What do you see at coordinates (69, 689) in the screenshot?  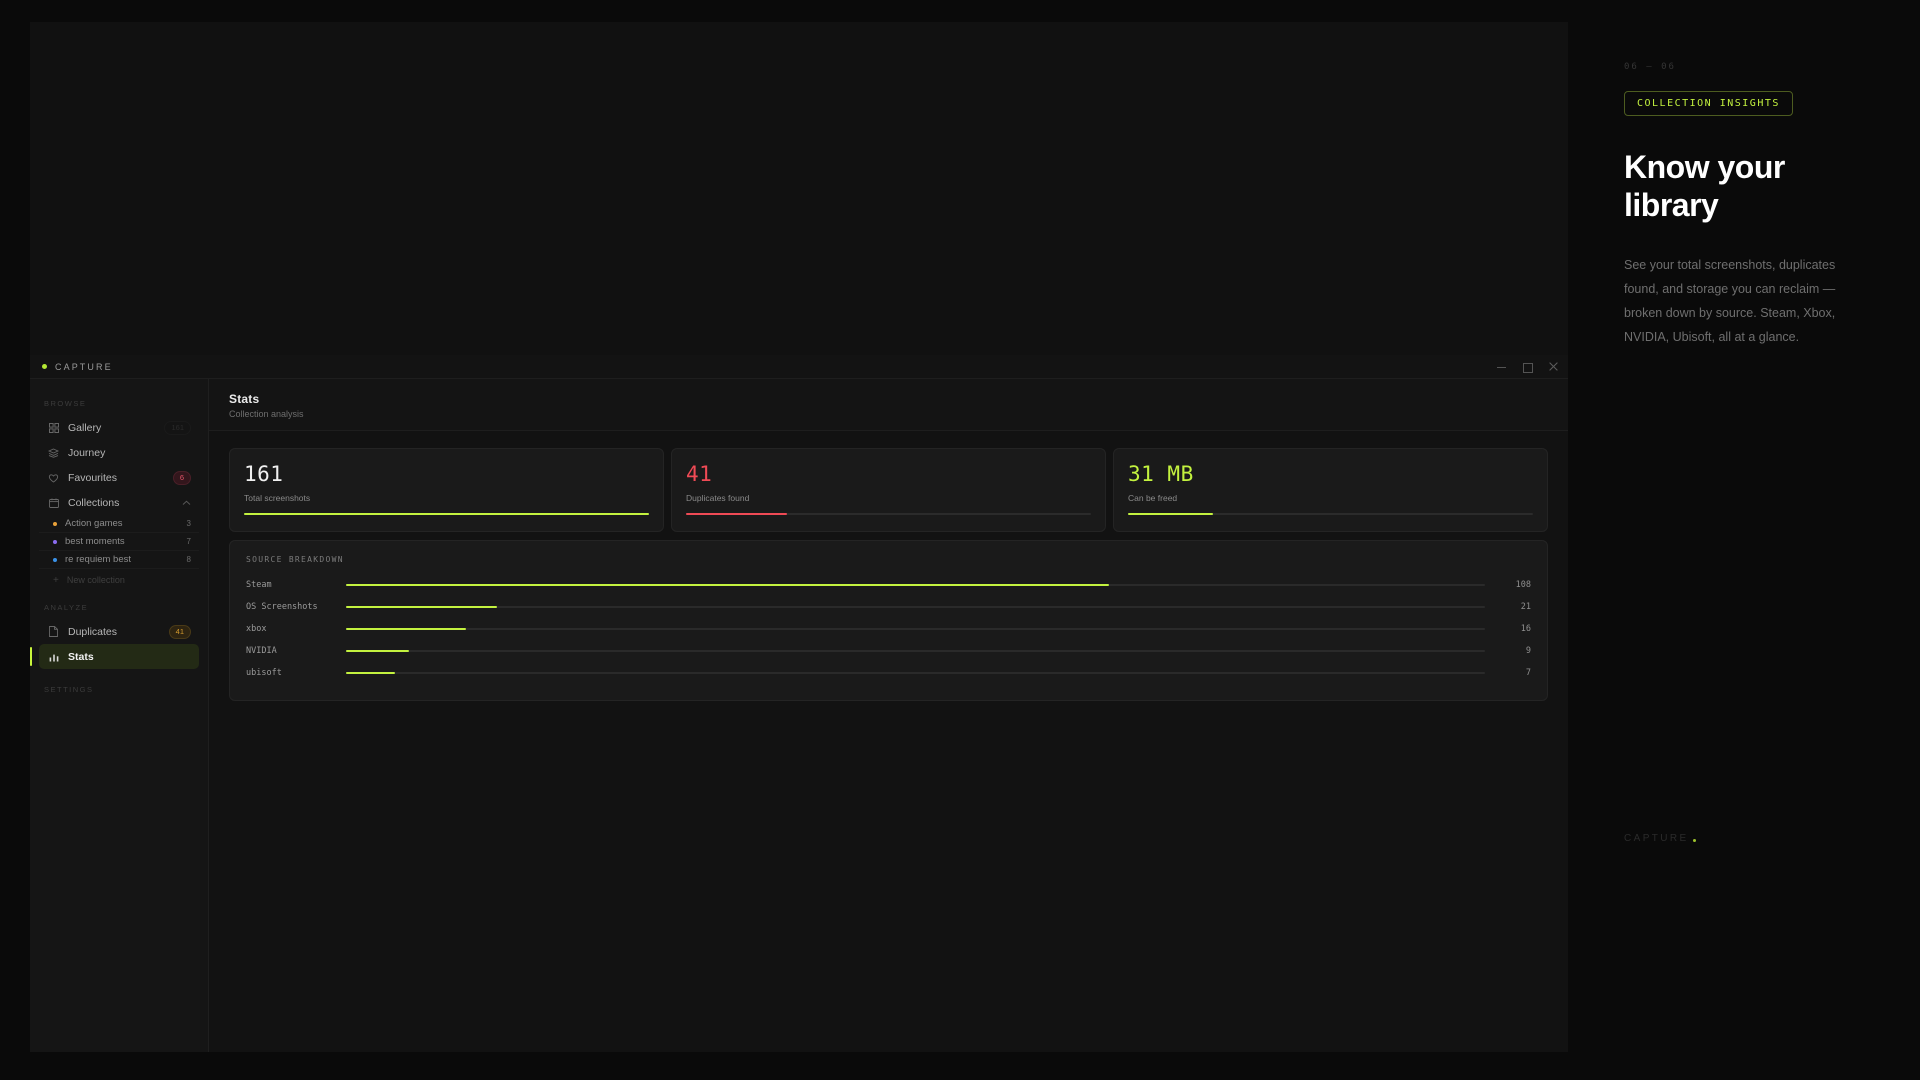 I see `sidebar-section-settings: SETTINGS` at bounding box center [69, 689].